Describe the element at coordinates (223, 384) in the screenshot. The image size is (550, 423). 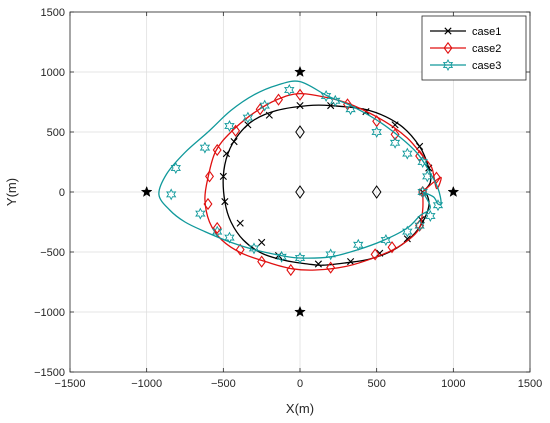
I see `x-tick-label: −500` at that location.